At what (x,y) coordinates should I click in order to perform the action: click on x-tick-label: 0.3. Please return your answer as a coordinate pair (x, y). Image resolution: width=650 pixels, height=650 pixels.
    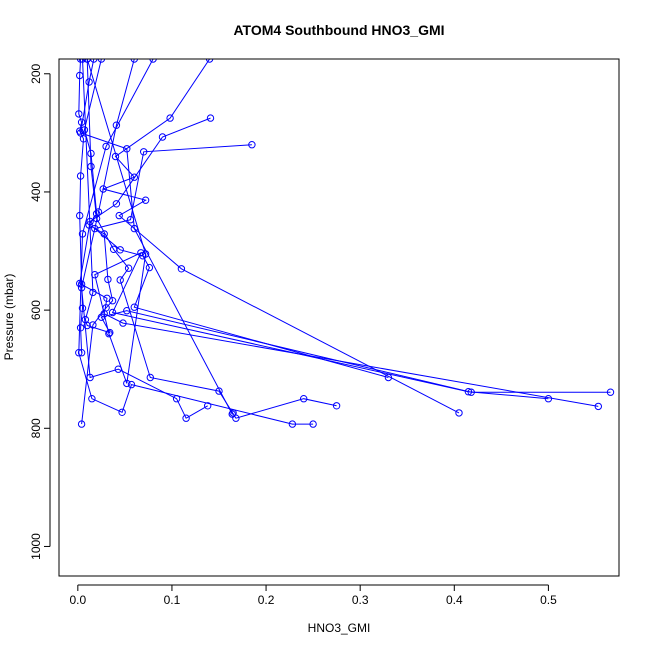
    Looking at the image, I should click on (360, 600).